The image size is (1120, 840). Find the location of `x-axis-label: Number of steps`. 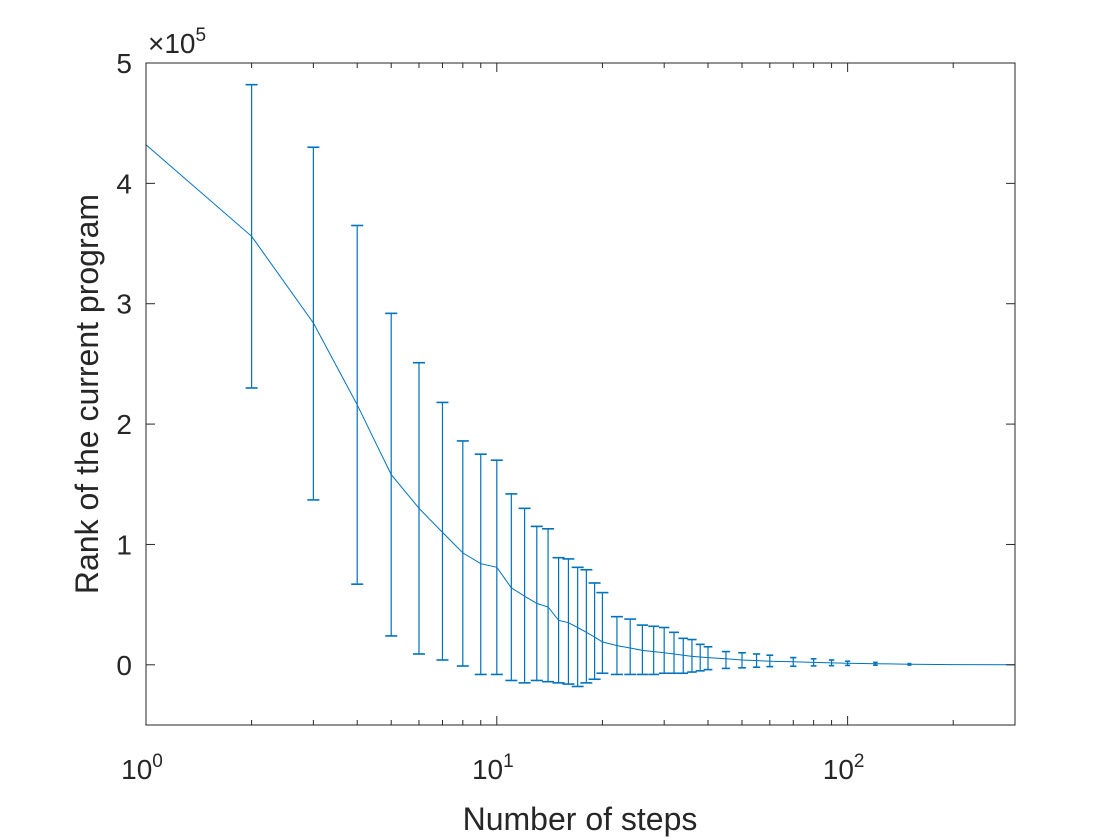

x-axis-label: Number of steps is located at coordinates (580, 819).